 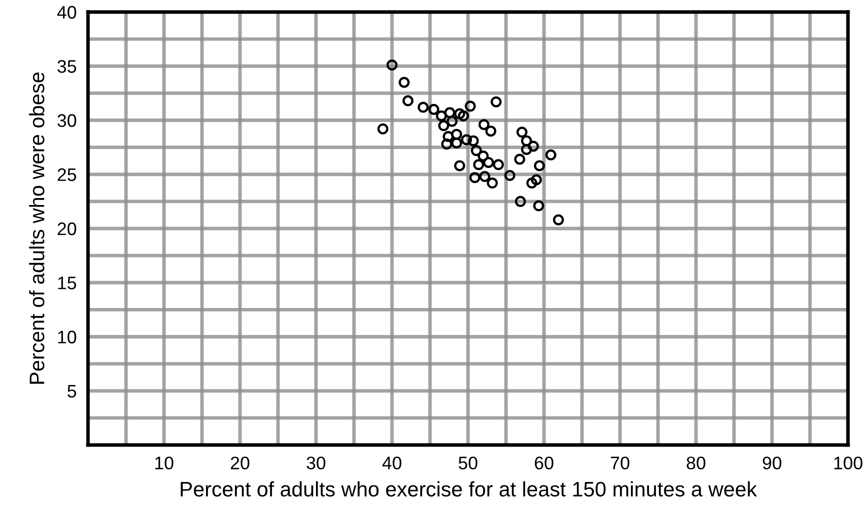 I want to click on x-tick-label: 30, so click(x=316, y=463).